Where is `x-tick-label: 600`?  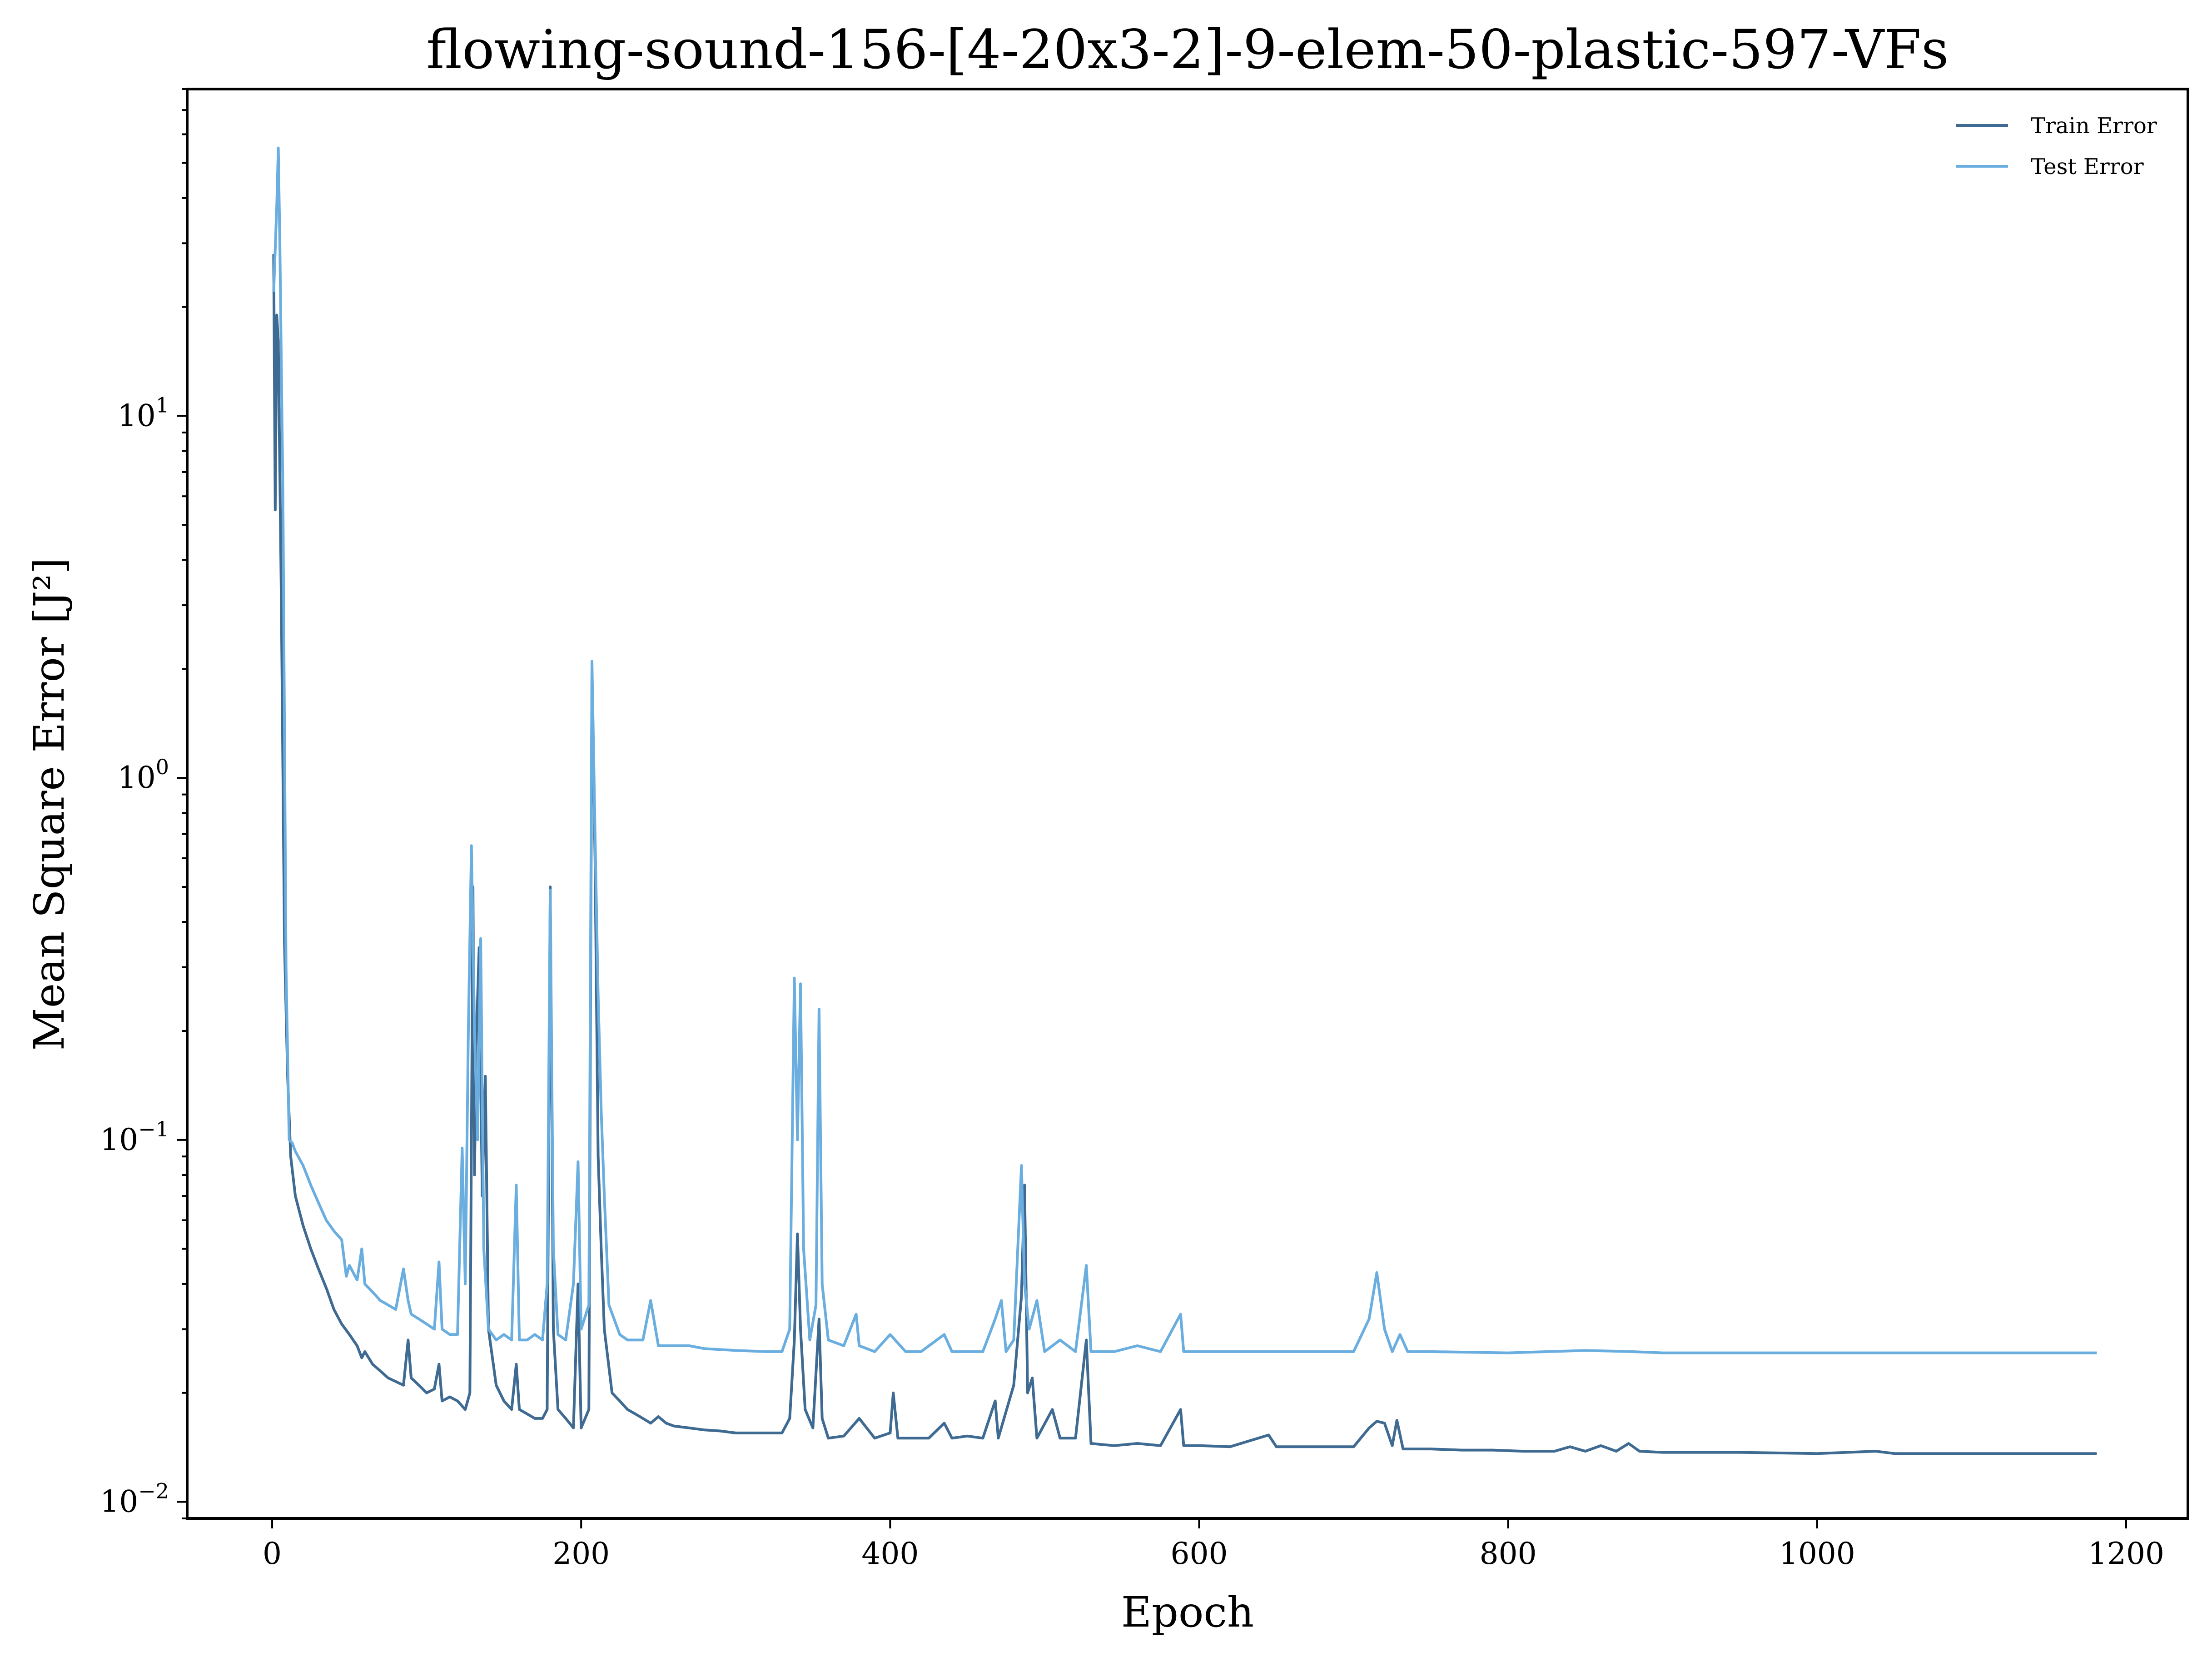
x-tick-label: 600 is located at coordinates (1200, 1553).